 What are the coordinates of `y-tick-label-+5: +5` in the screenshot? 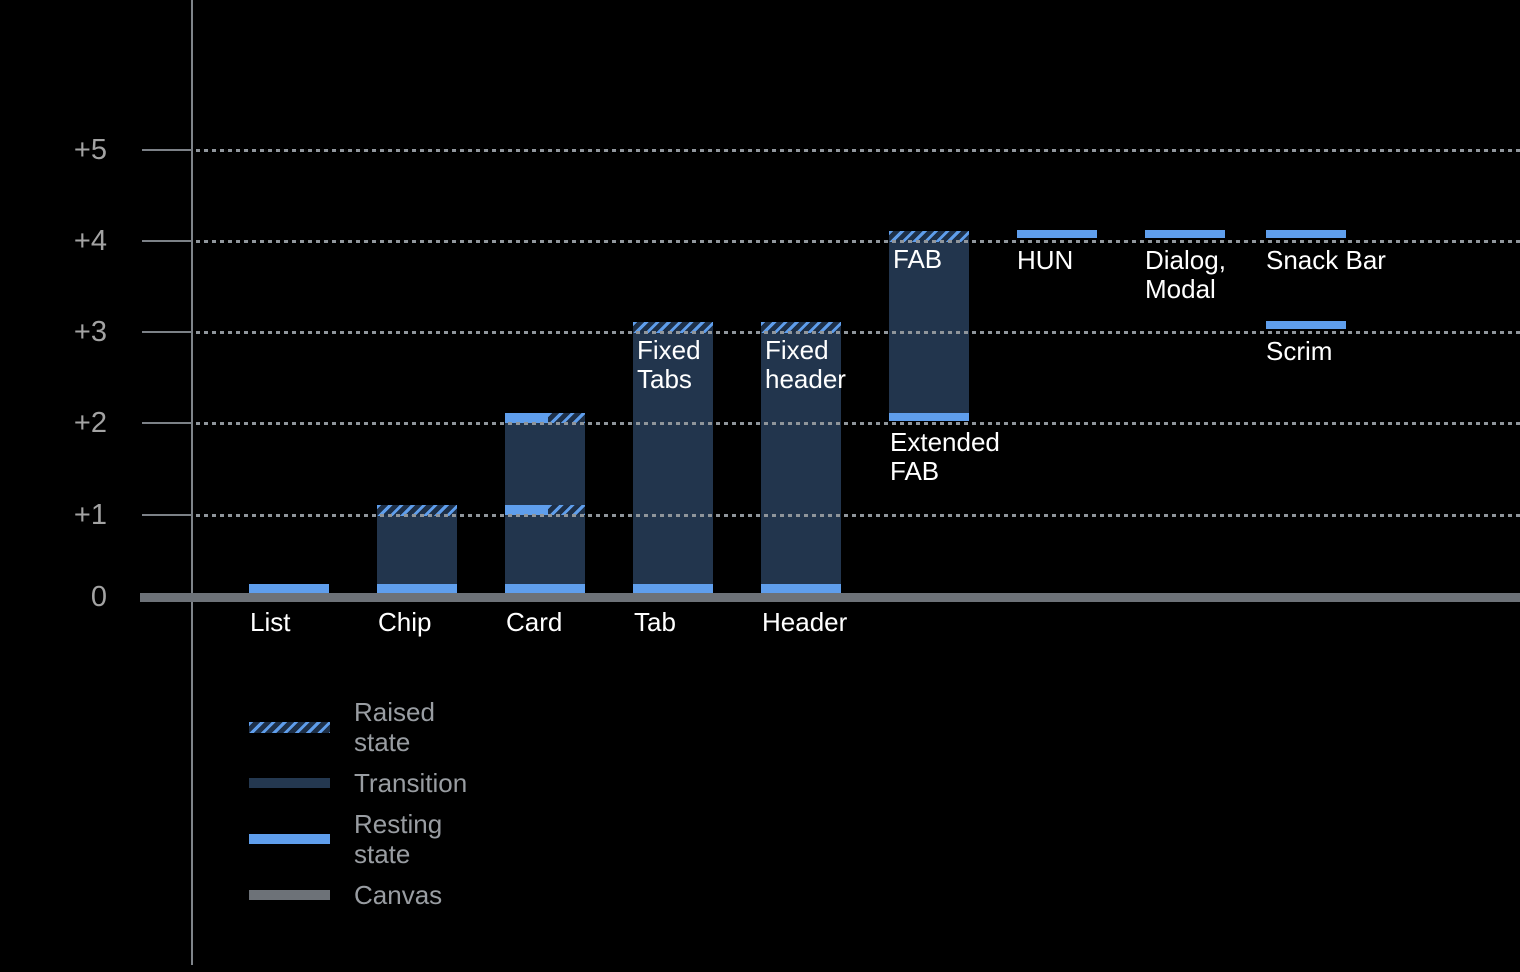 It's located at (90, 150).